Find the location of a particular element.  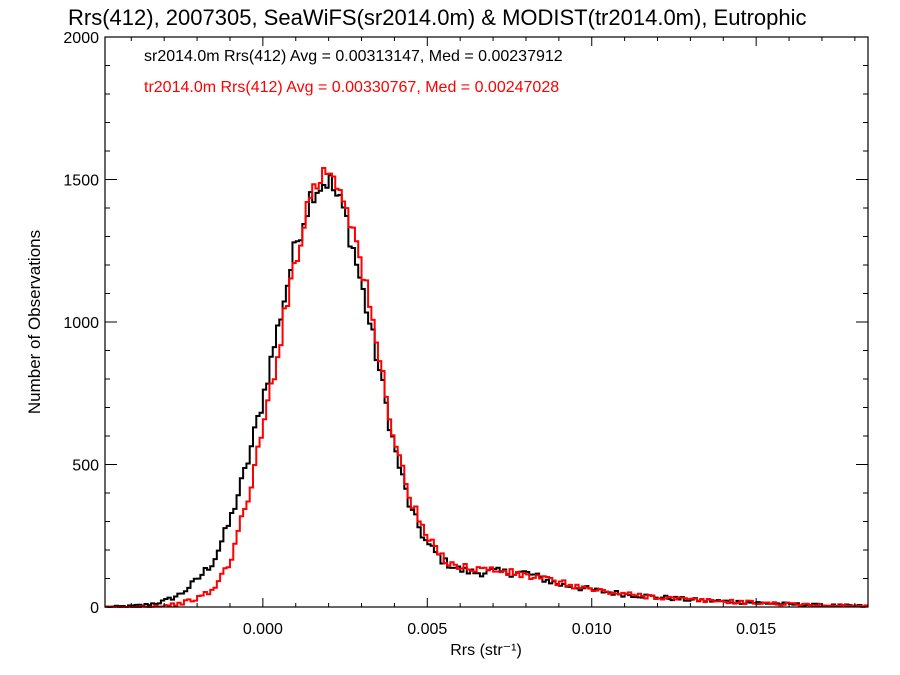

y-tick-label: 0 is located at coordinates (94, 608).